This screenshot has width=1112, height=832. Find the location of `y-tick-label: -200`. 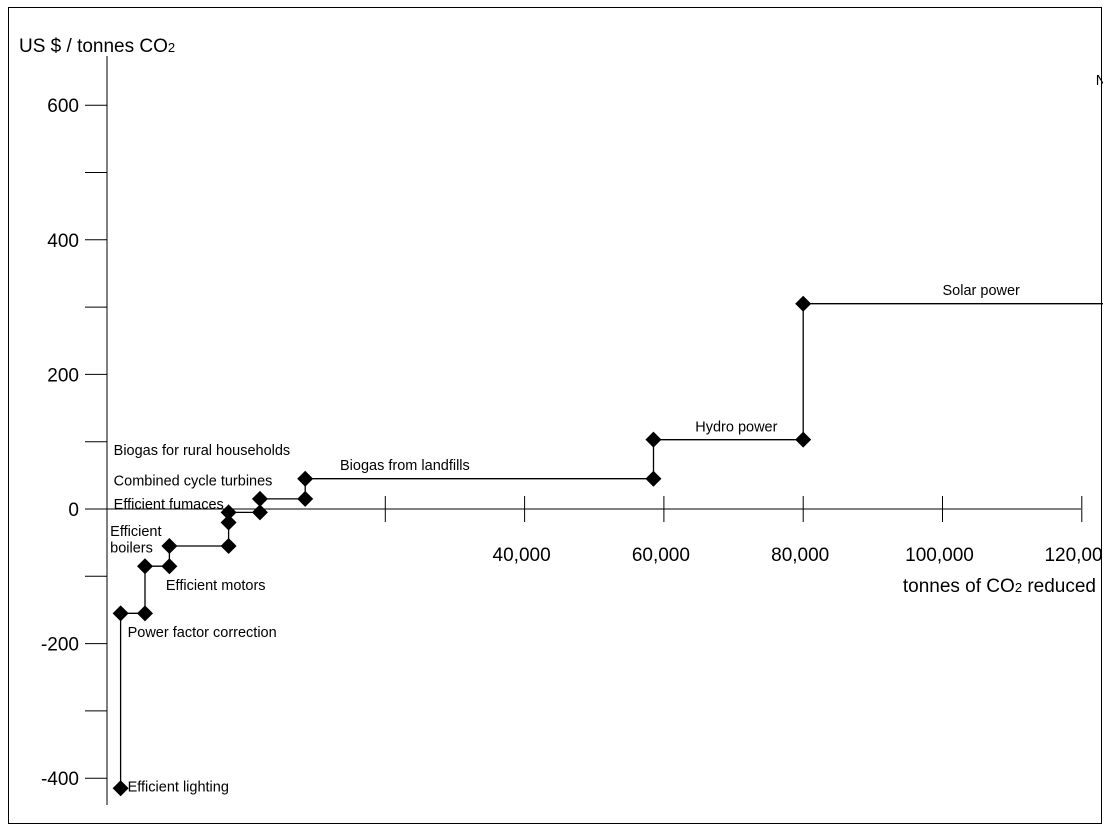

y-tick-label: -200 is located at coordinates (60, 645).